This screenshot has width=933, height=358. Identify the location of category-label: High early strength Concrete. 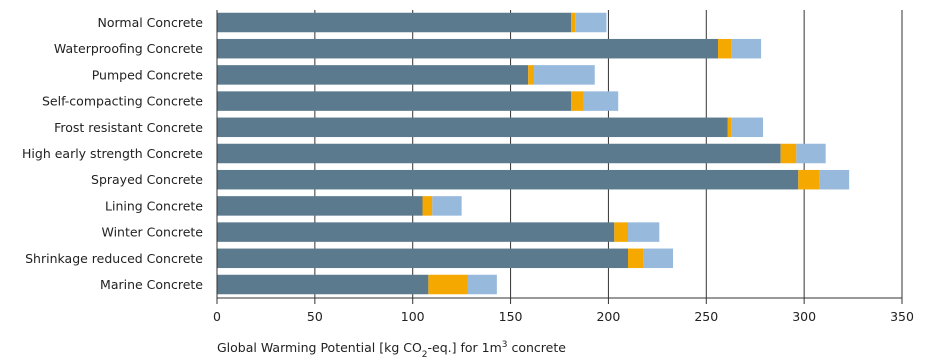
(112, 153).